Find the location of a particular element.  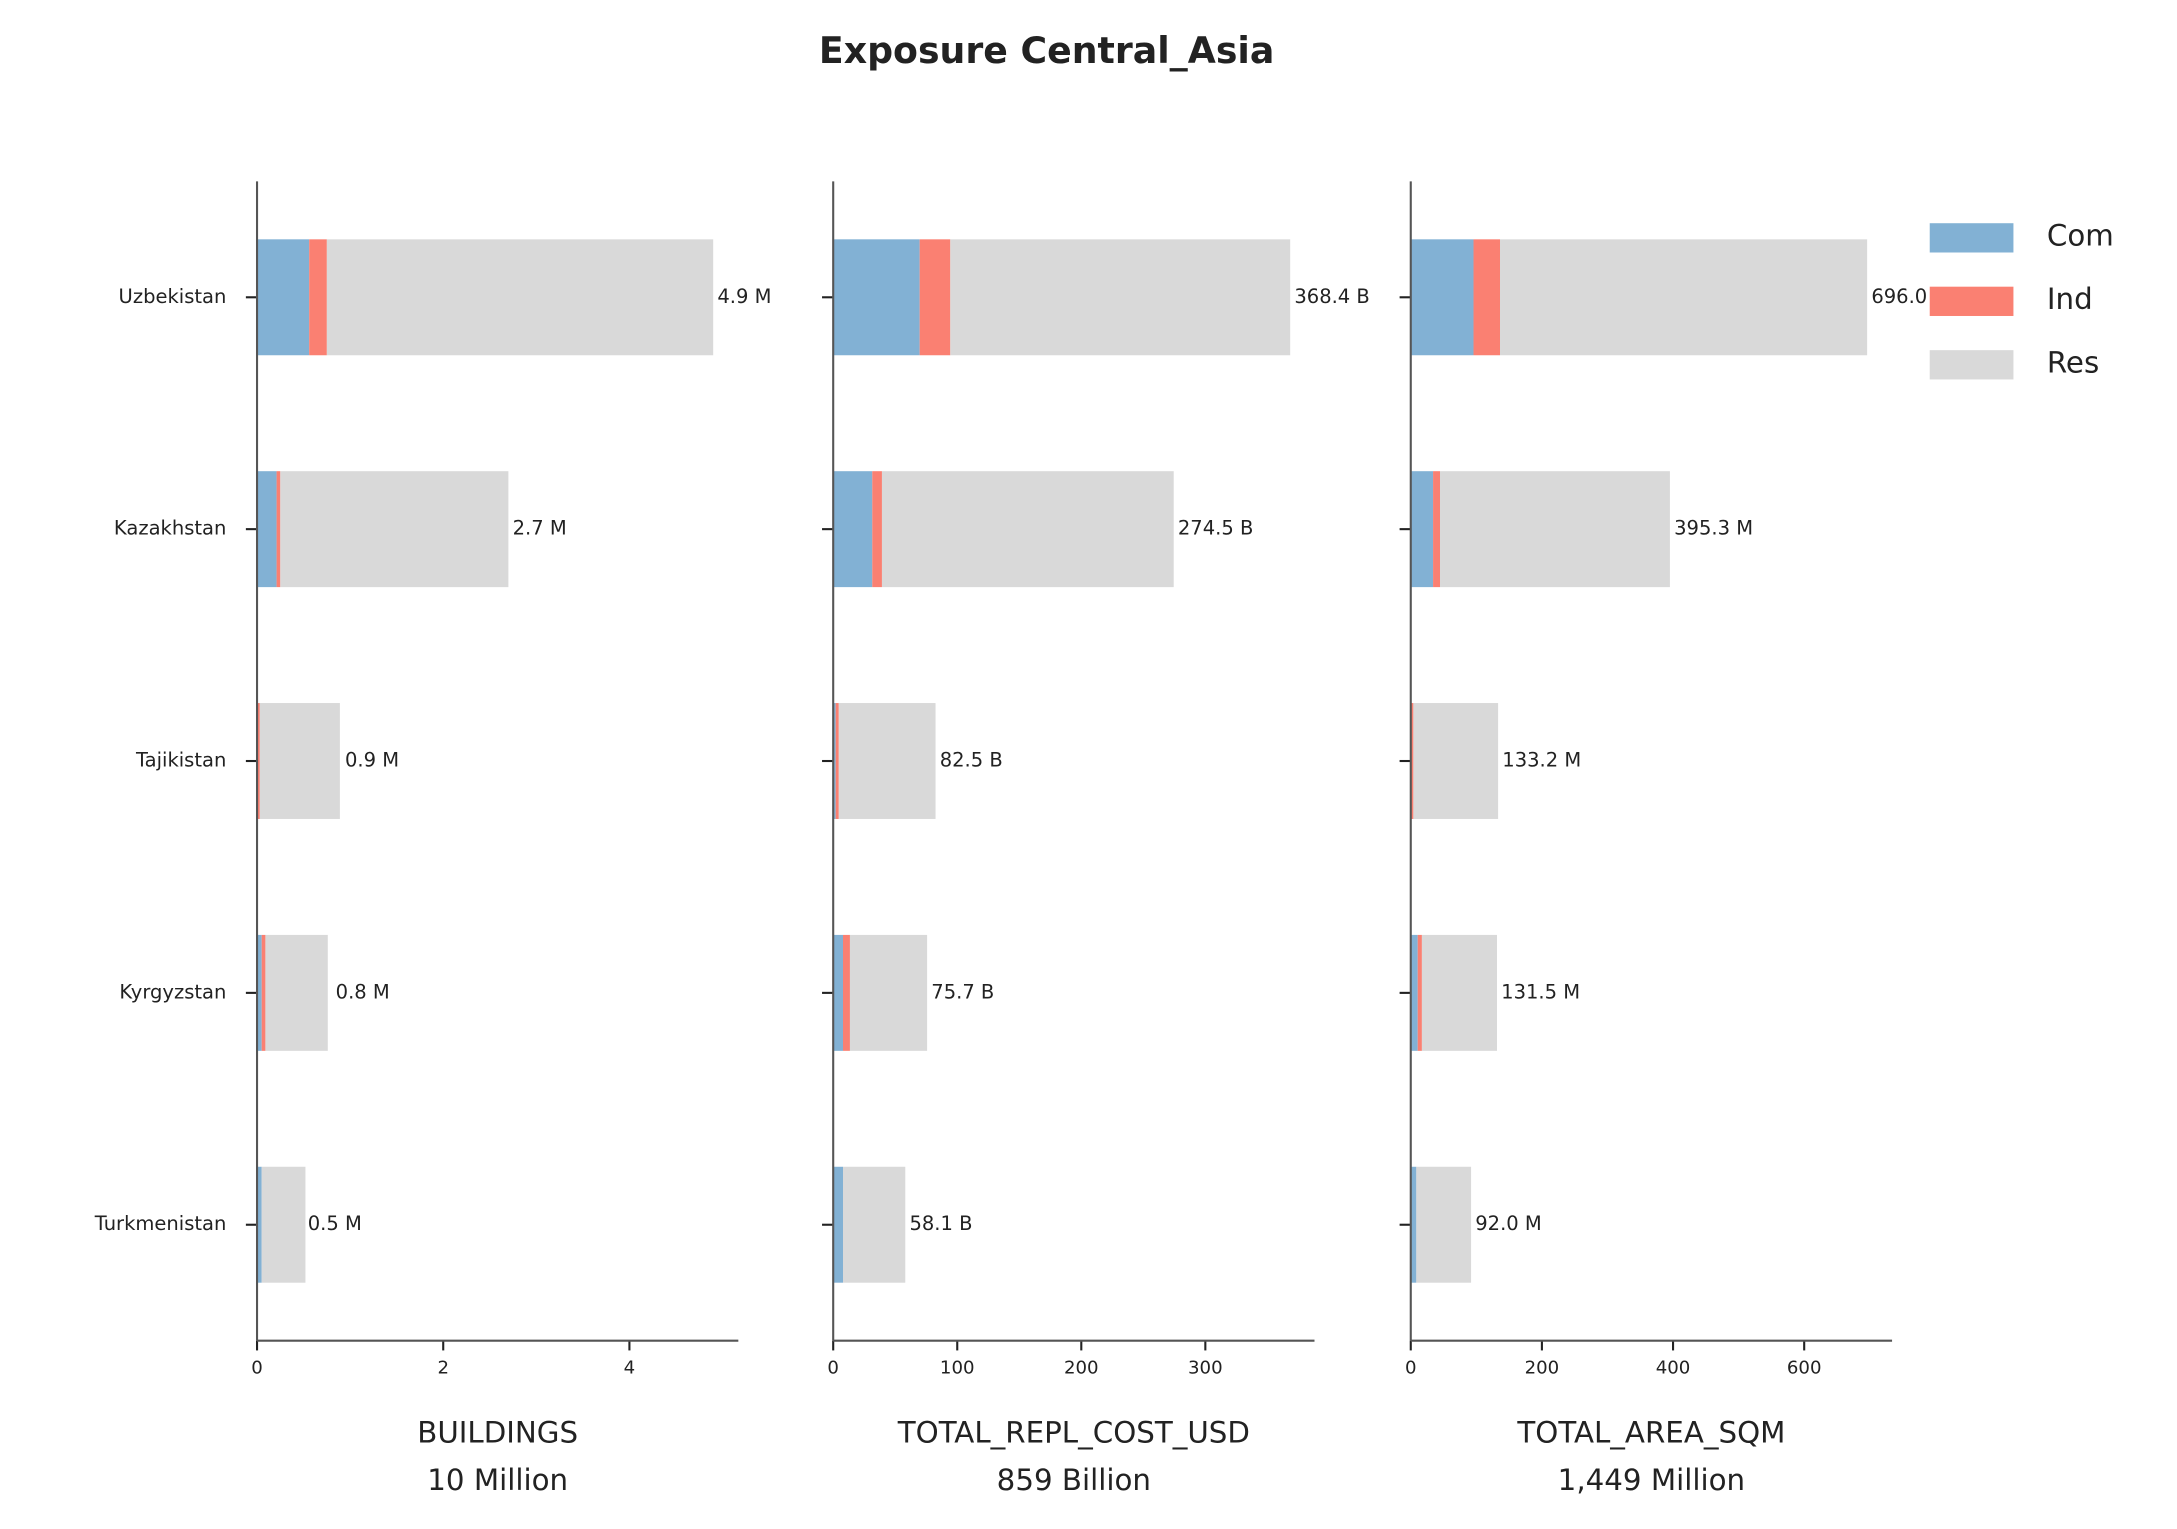

x-axis-label: TOTAL_AREA_SQM is located at coordinates (1650, 1433).